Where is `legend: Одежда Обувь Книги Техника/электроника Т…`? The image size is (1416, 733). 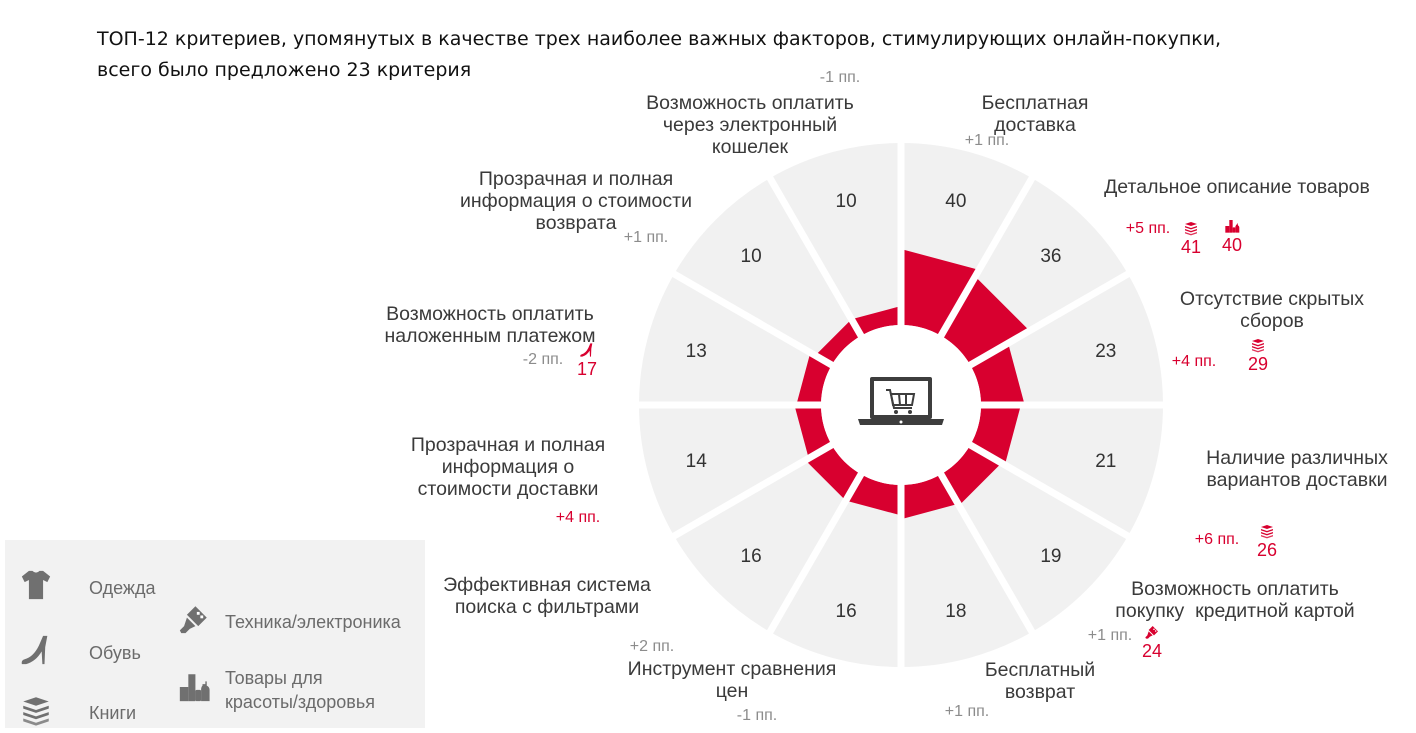 legend: Одежда Обувь Книги Техника/электроника Т… is located at coordinates (215, 634).